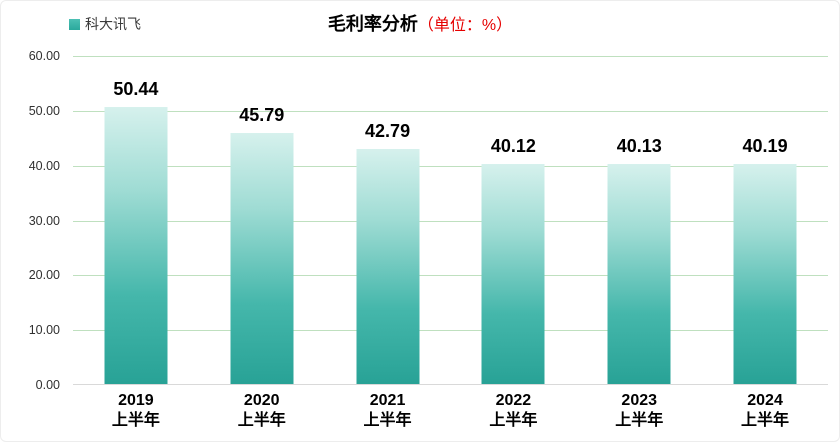 The width and height of the screenshot is (840, 442). I want to click on y-axis-tick-label: 30.00, so click(44, 220).